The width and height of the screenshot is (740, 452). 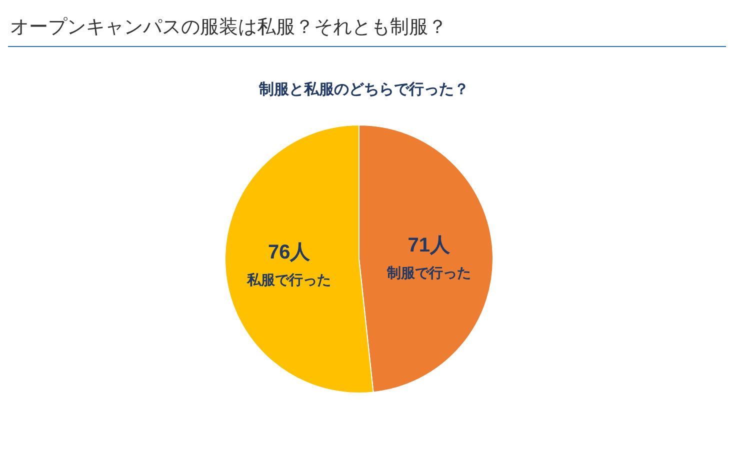 I want to click on chart-title: オープンキャンパスの服装は私服？それとも制服？, so click(x=367, y=27).